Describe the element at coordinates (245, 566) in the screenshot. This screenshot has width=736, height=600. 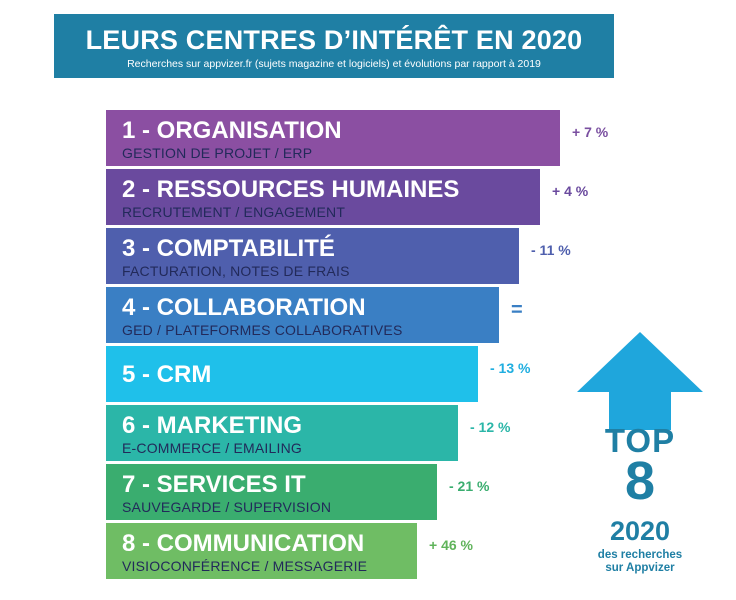
I see `bar-sublabel: VISIOCONFÉRENCE / MESSAGERIE` at that location.